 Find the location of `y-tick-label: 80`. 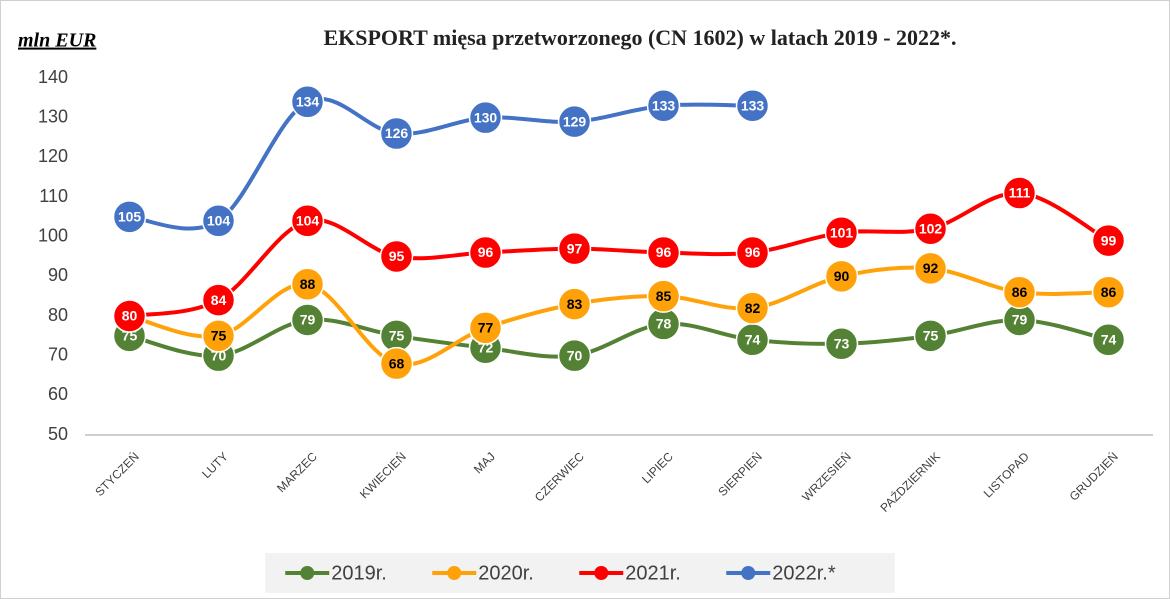

y-tick-label: 80 is located at coordinates (58, 315).